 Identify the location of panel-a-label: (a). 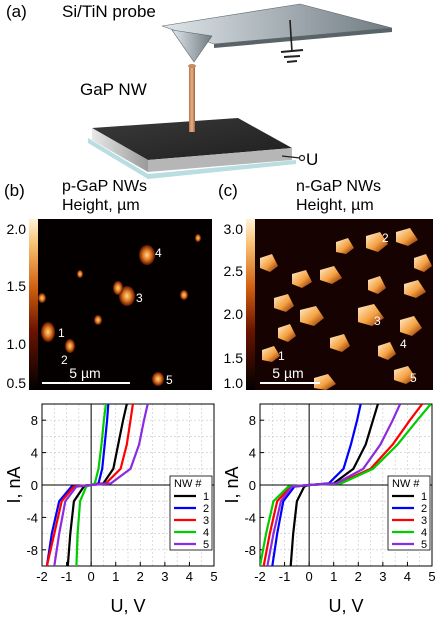
(16, 11).